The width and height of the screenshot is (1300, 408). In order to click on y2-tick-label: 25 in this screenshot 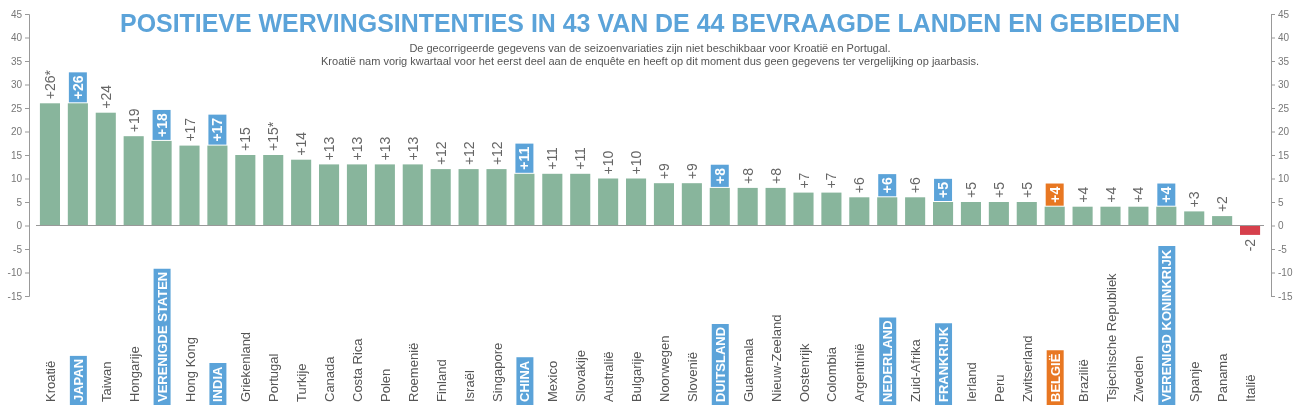, I will do `click(1284, 108)`.